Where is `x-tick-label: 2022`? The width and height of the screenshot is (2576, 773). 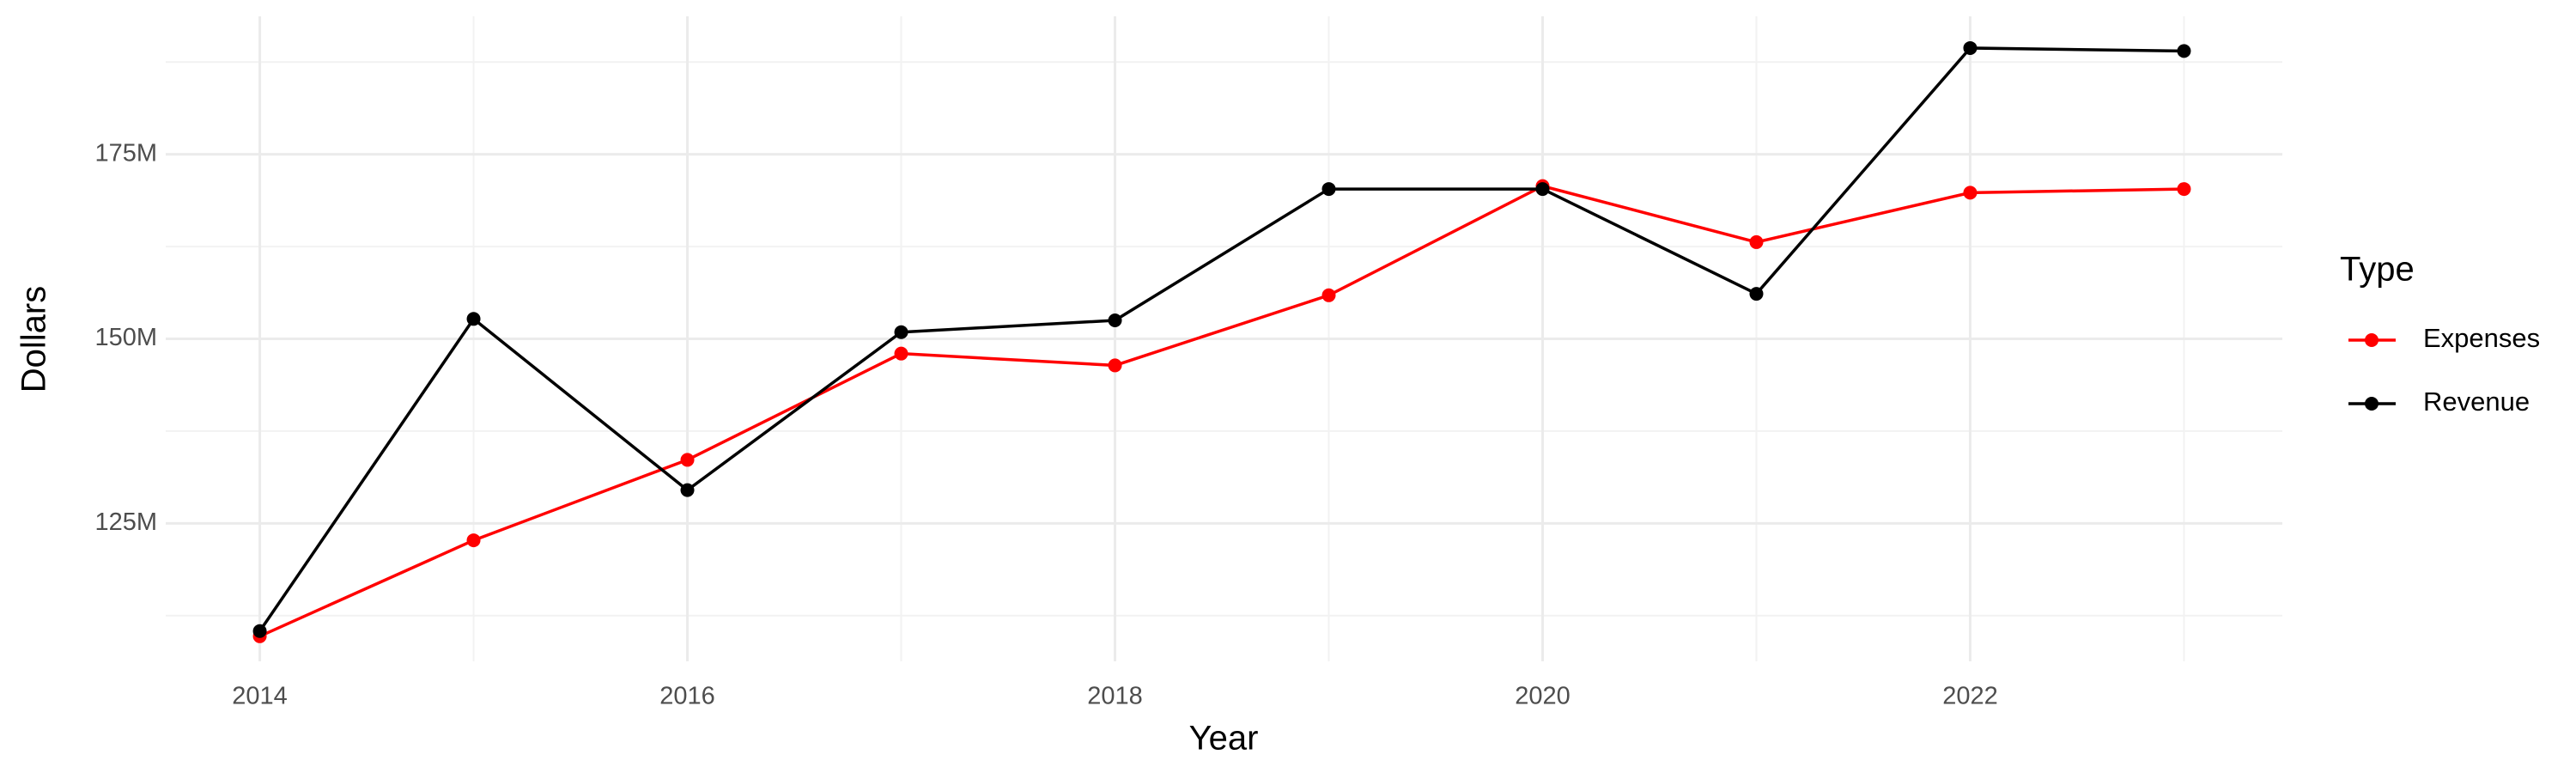
x-tick-label: 2022 is located at coordinates (1970, 696).